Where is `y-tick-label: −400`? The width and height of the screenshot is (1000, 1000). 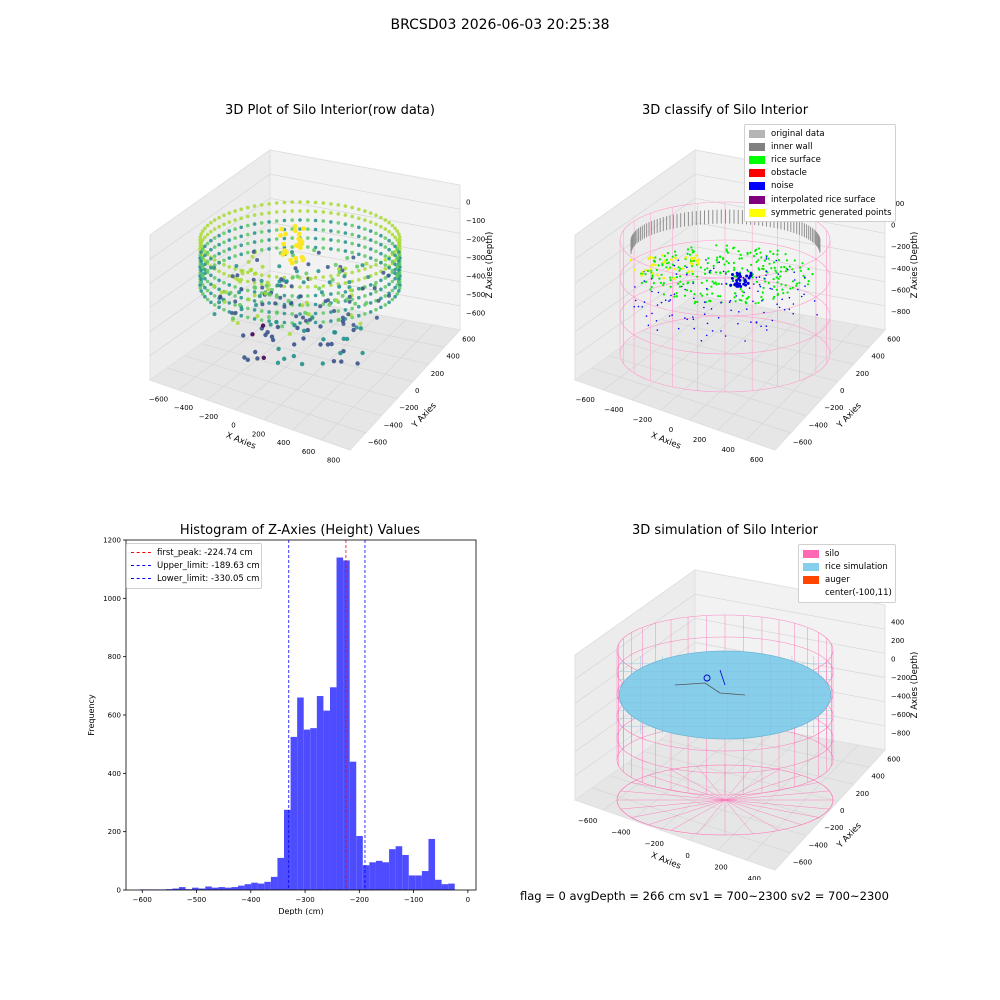
y-tick-label: −400 is located at coordinates (393, 425).